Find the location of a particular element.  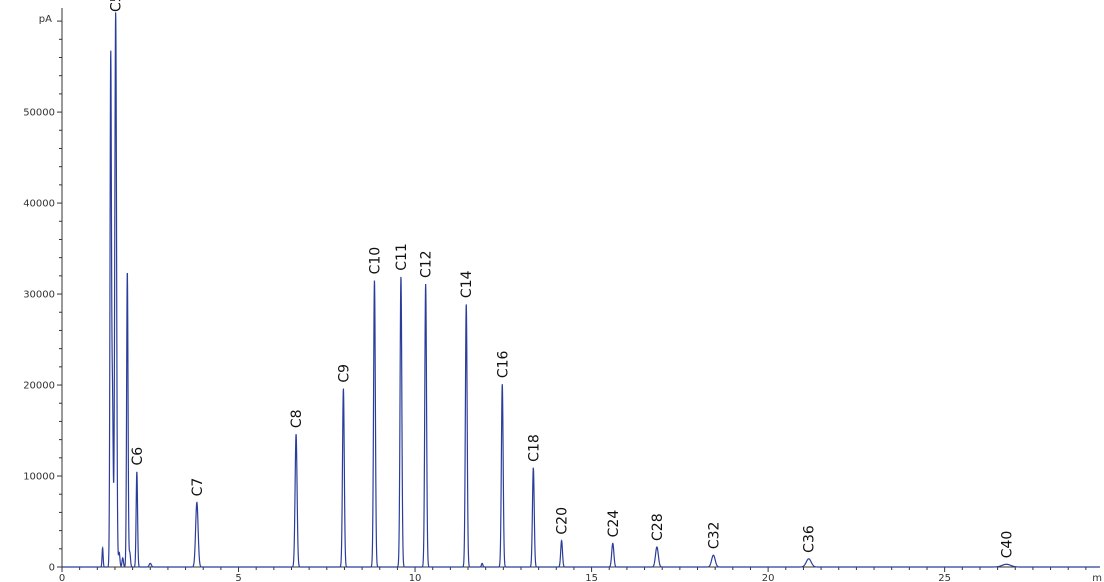

peak-label-c12: C12 is located at coordinates (427, 264).